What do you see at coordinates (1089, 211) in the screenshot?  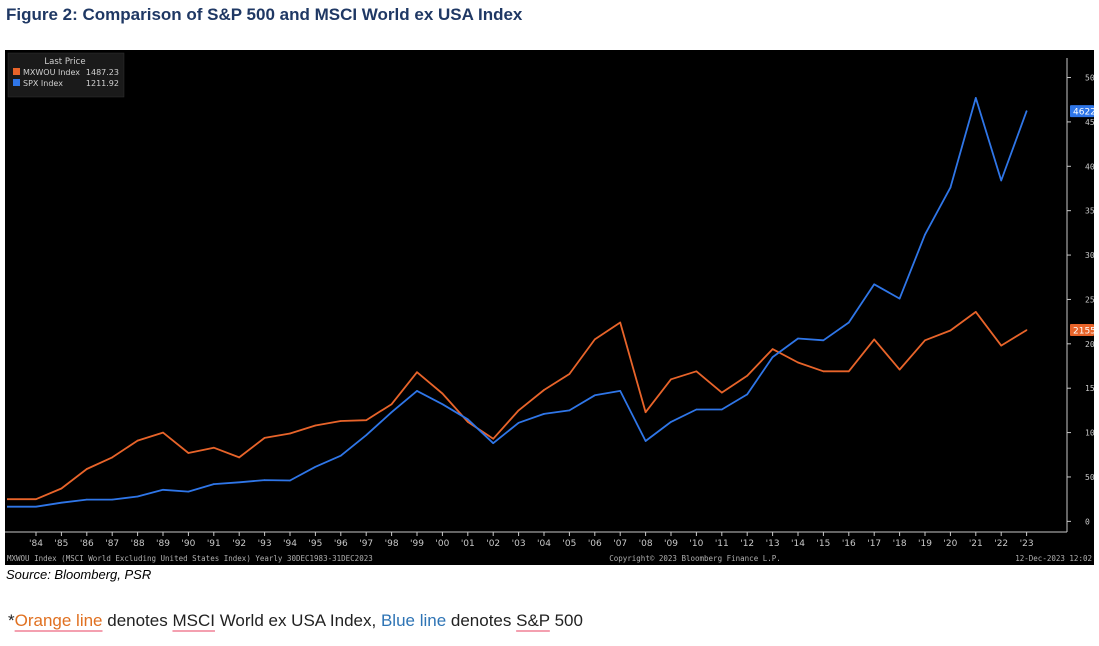 I see `y-tick-label: 3500` at bounding box center [1089, 211].